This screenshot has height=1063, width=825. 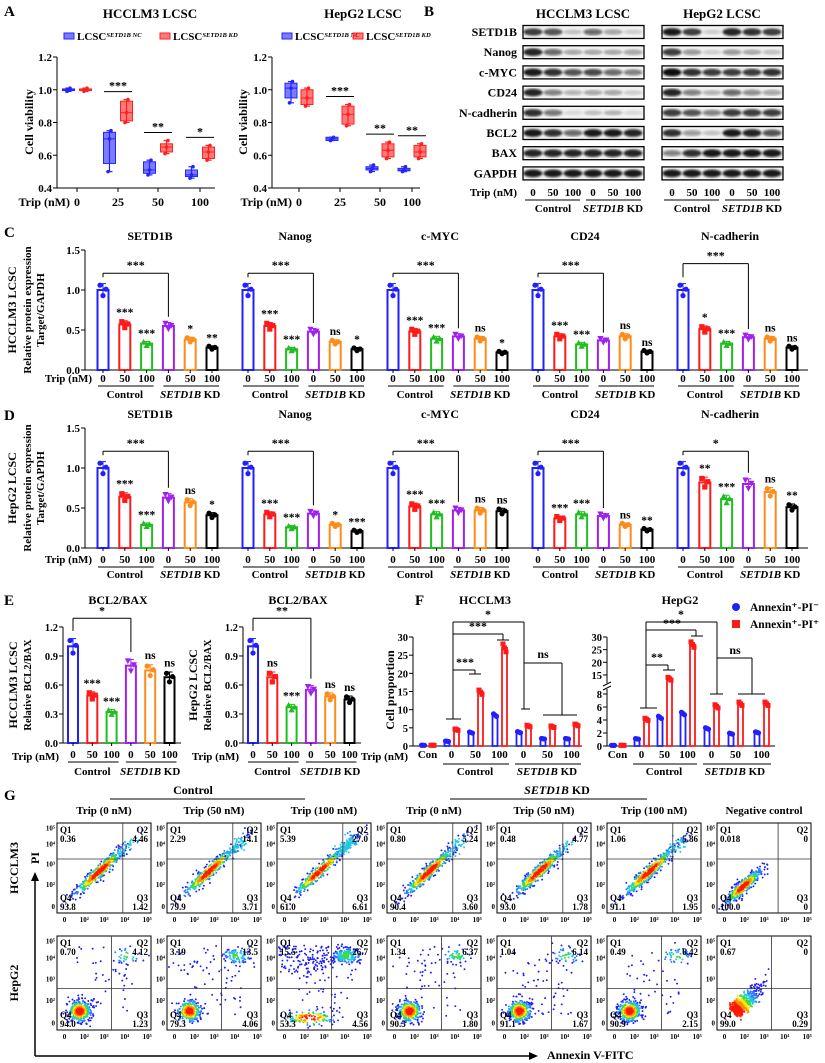 I want to click on x-tick-label: 10⁴, so click(x=345, y=920).